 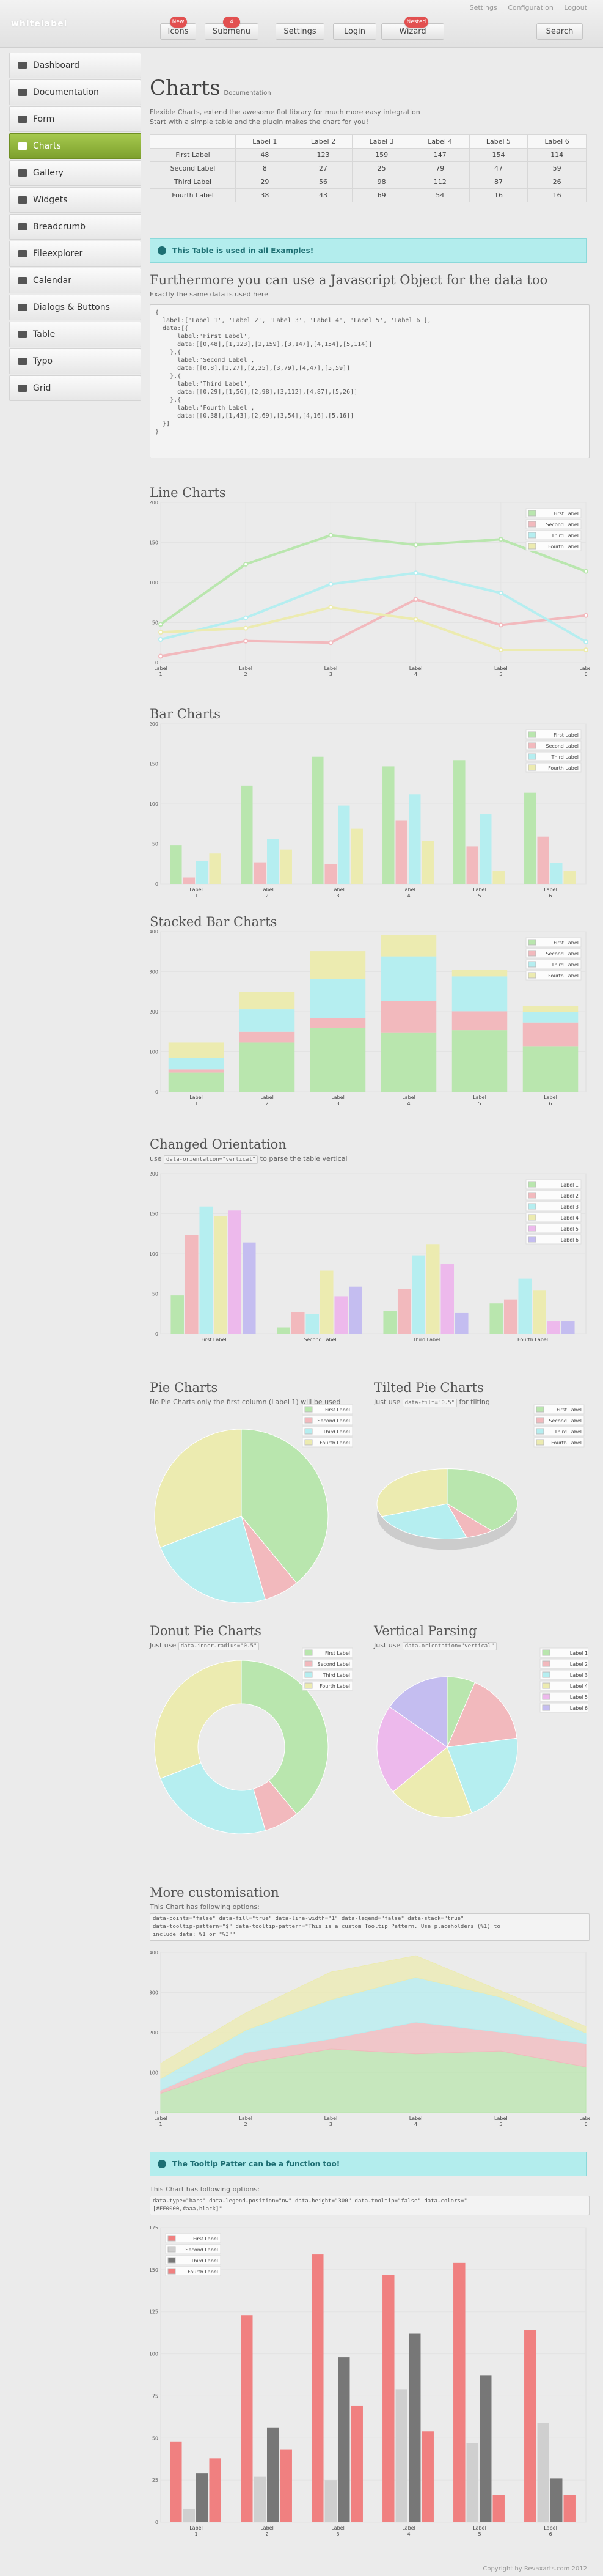 What do you see at coordinates (75, 200) in the screenshot?
I see `sidebar-item-widgets: Widgets` at bounding box center [75, 200].